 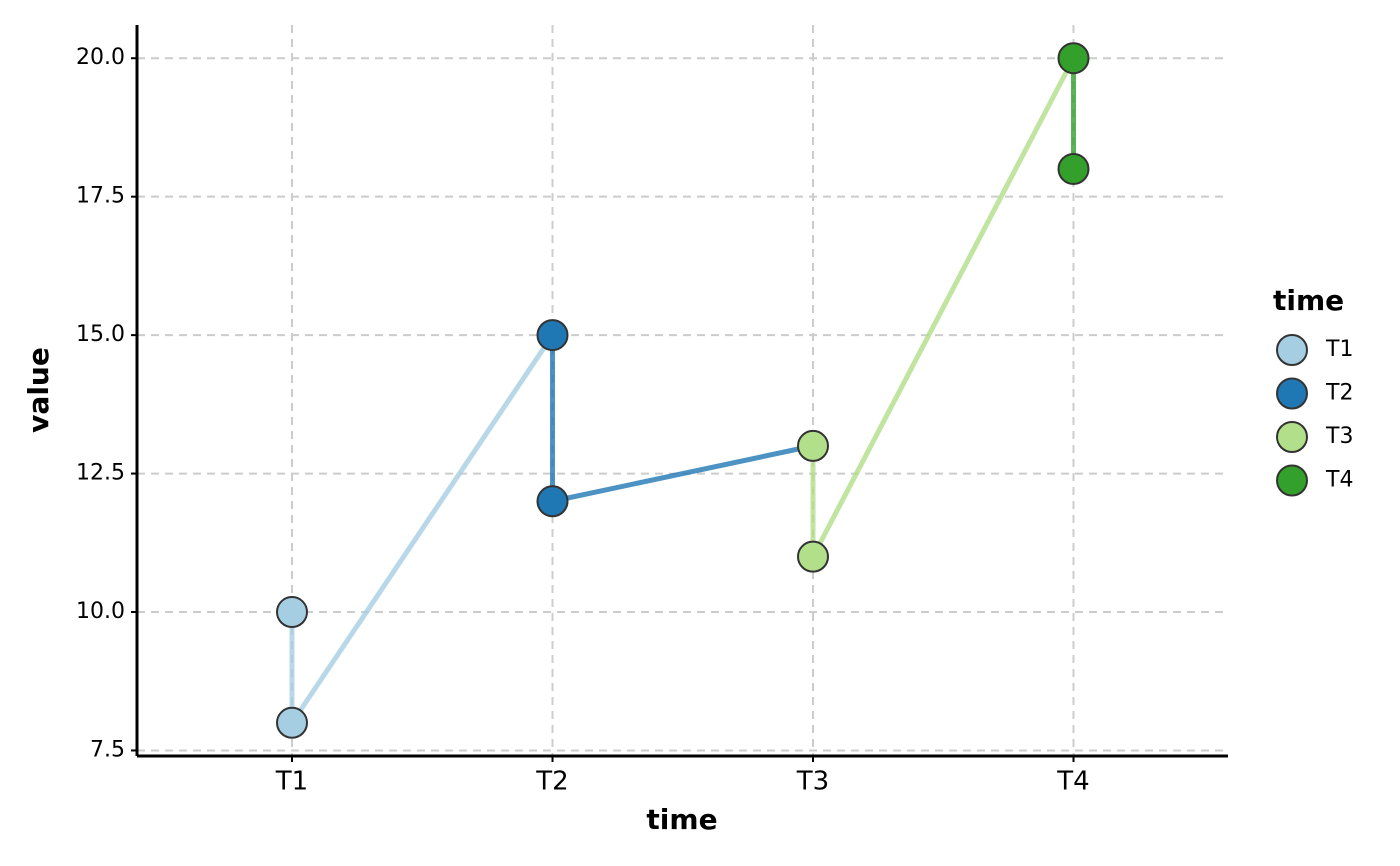 What do you see at coordinates (551, 782) in the screenshot?
I see `x-tick-label: T2` at bounding box center [551, 782].